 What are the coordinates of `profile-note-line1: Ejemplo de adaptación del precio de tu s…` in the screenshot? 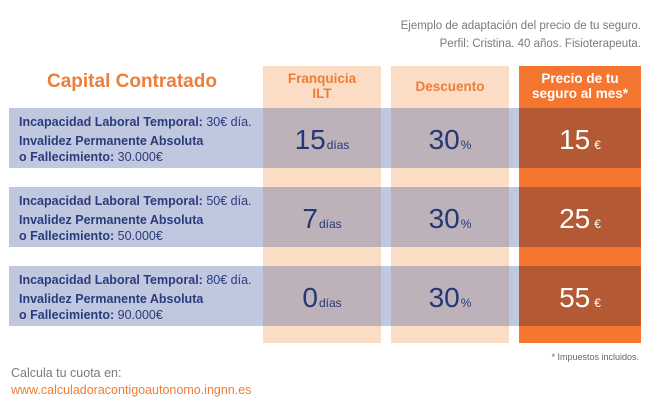 It's located at (520, 26).